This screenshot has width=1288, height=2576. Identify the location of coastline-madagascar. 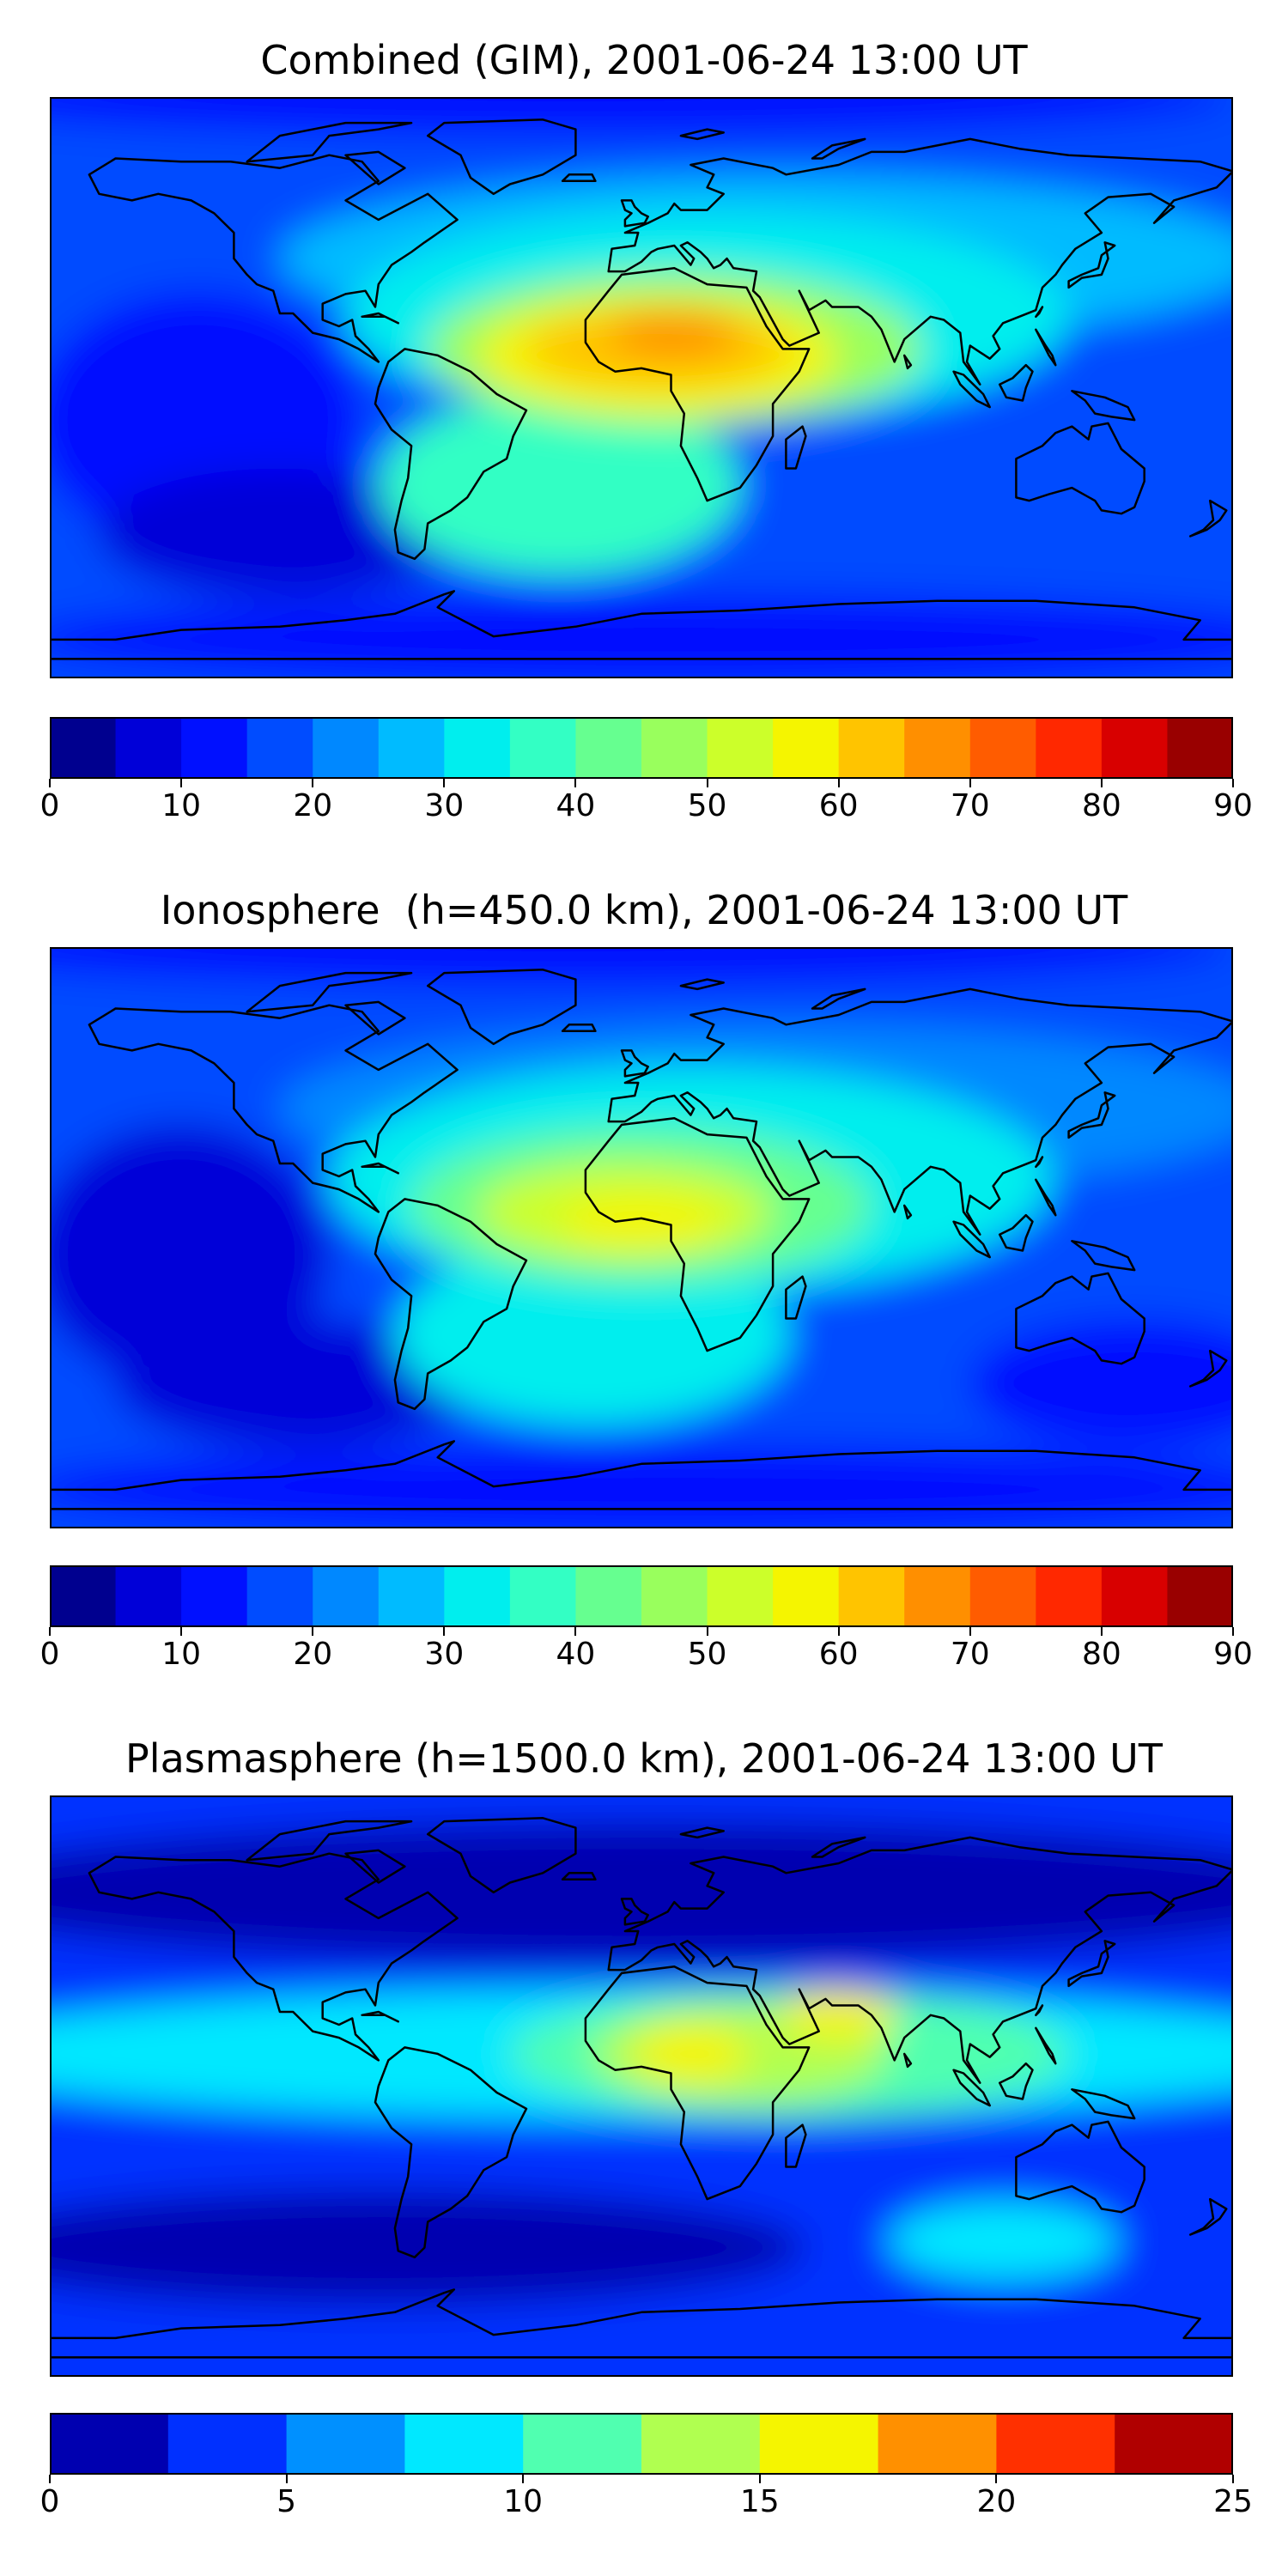
(796, 448).